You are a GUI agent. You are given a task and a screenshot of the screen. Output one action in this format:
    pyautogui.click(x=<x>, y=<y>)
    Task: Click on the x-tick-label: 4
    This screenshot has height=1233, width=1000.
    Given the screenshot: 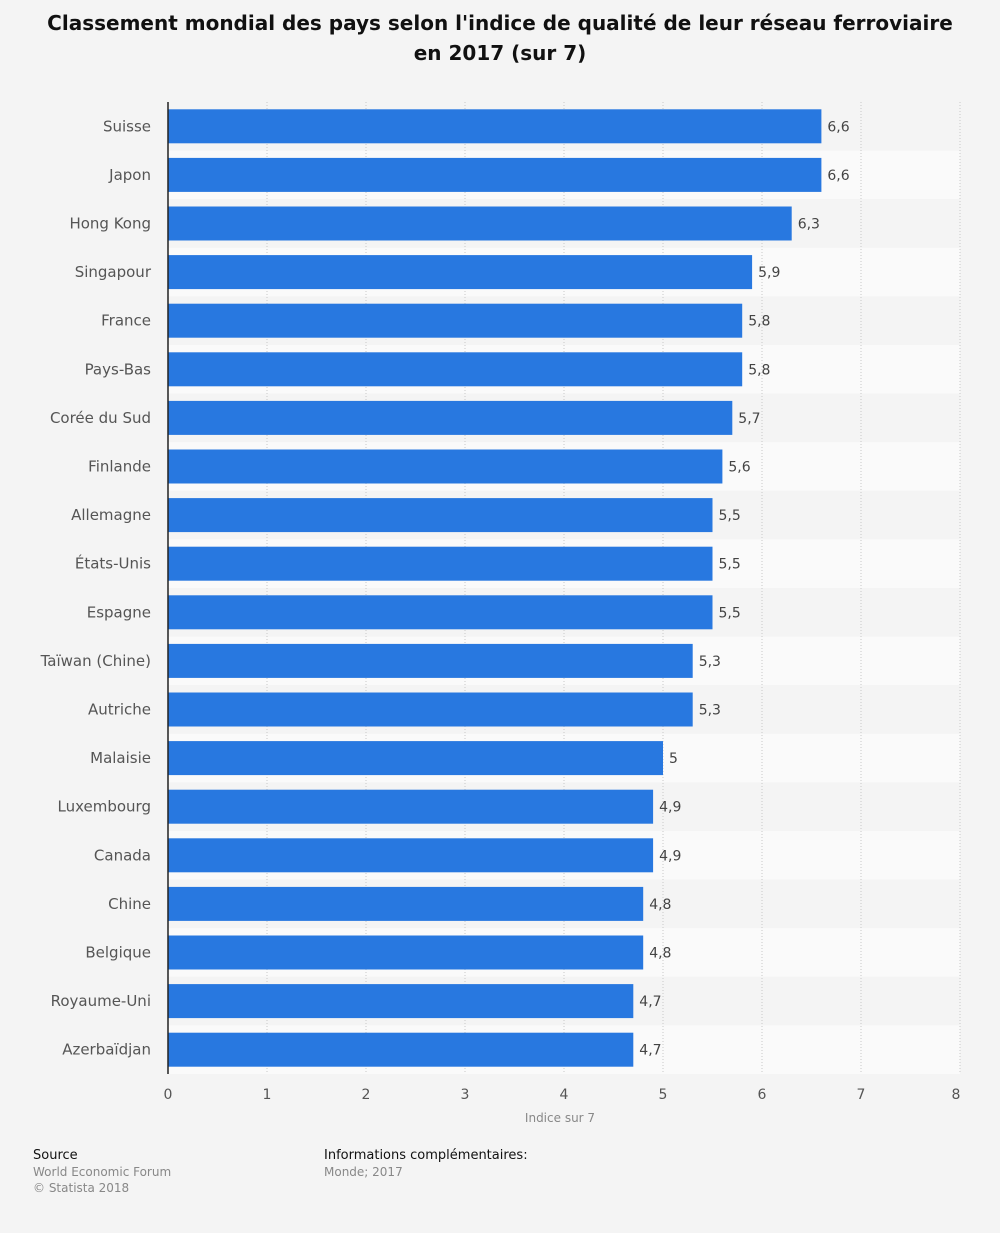 What is the action you would take?
    pyautogui.click(x=564, y=1095)
    